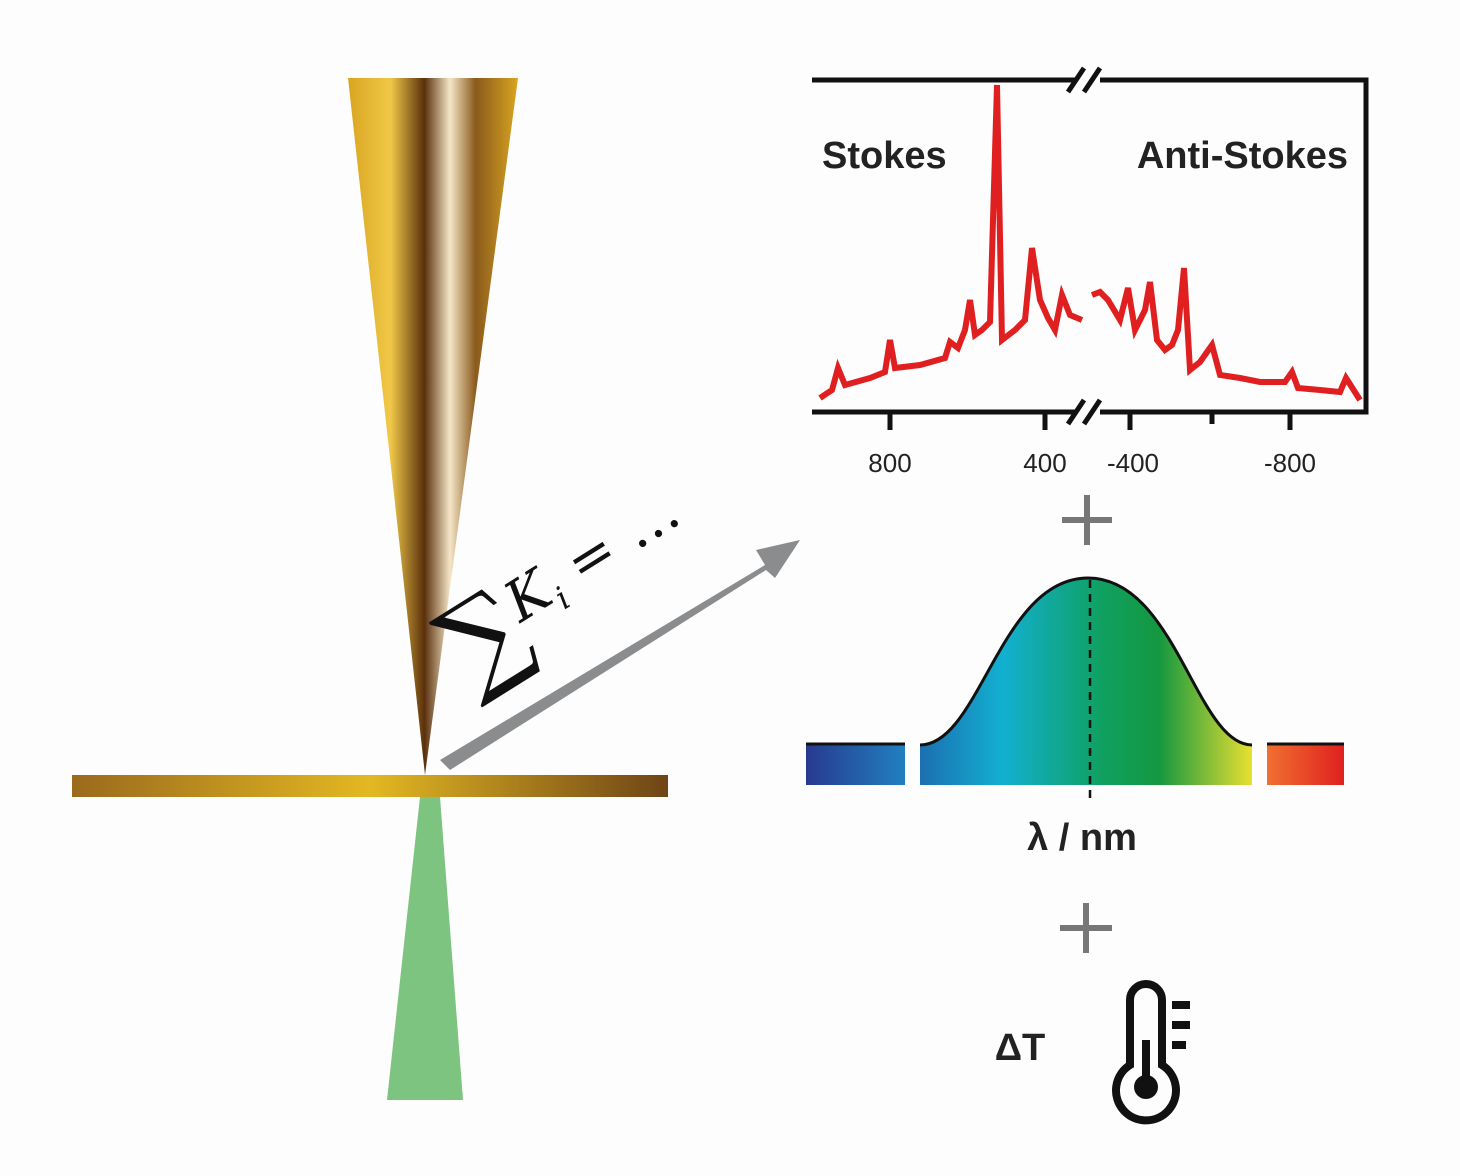  Describe the element at coordinates (1020, 1048) in the screenshot. I see `temperature-label: ΔT` at that location.